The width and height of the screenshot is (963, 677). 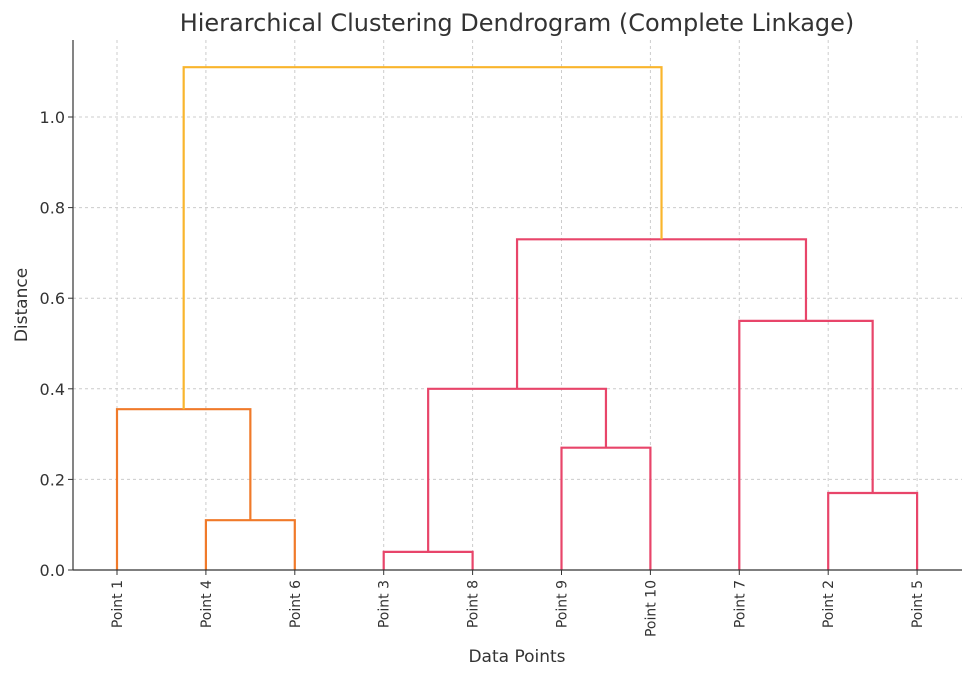 I want to click on y-tick-label-0-2: 0.2, so click(x=52, y=479).